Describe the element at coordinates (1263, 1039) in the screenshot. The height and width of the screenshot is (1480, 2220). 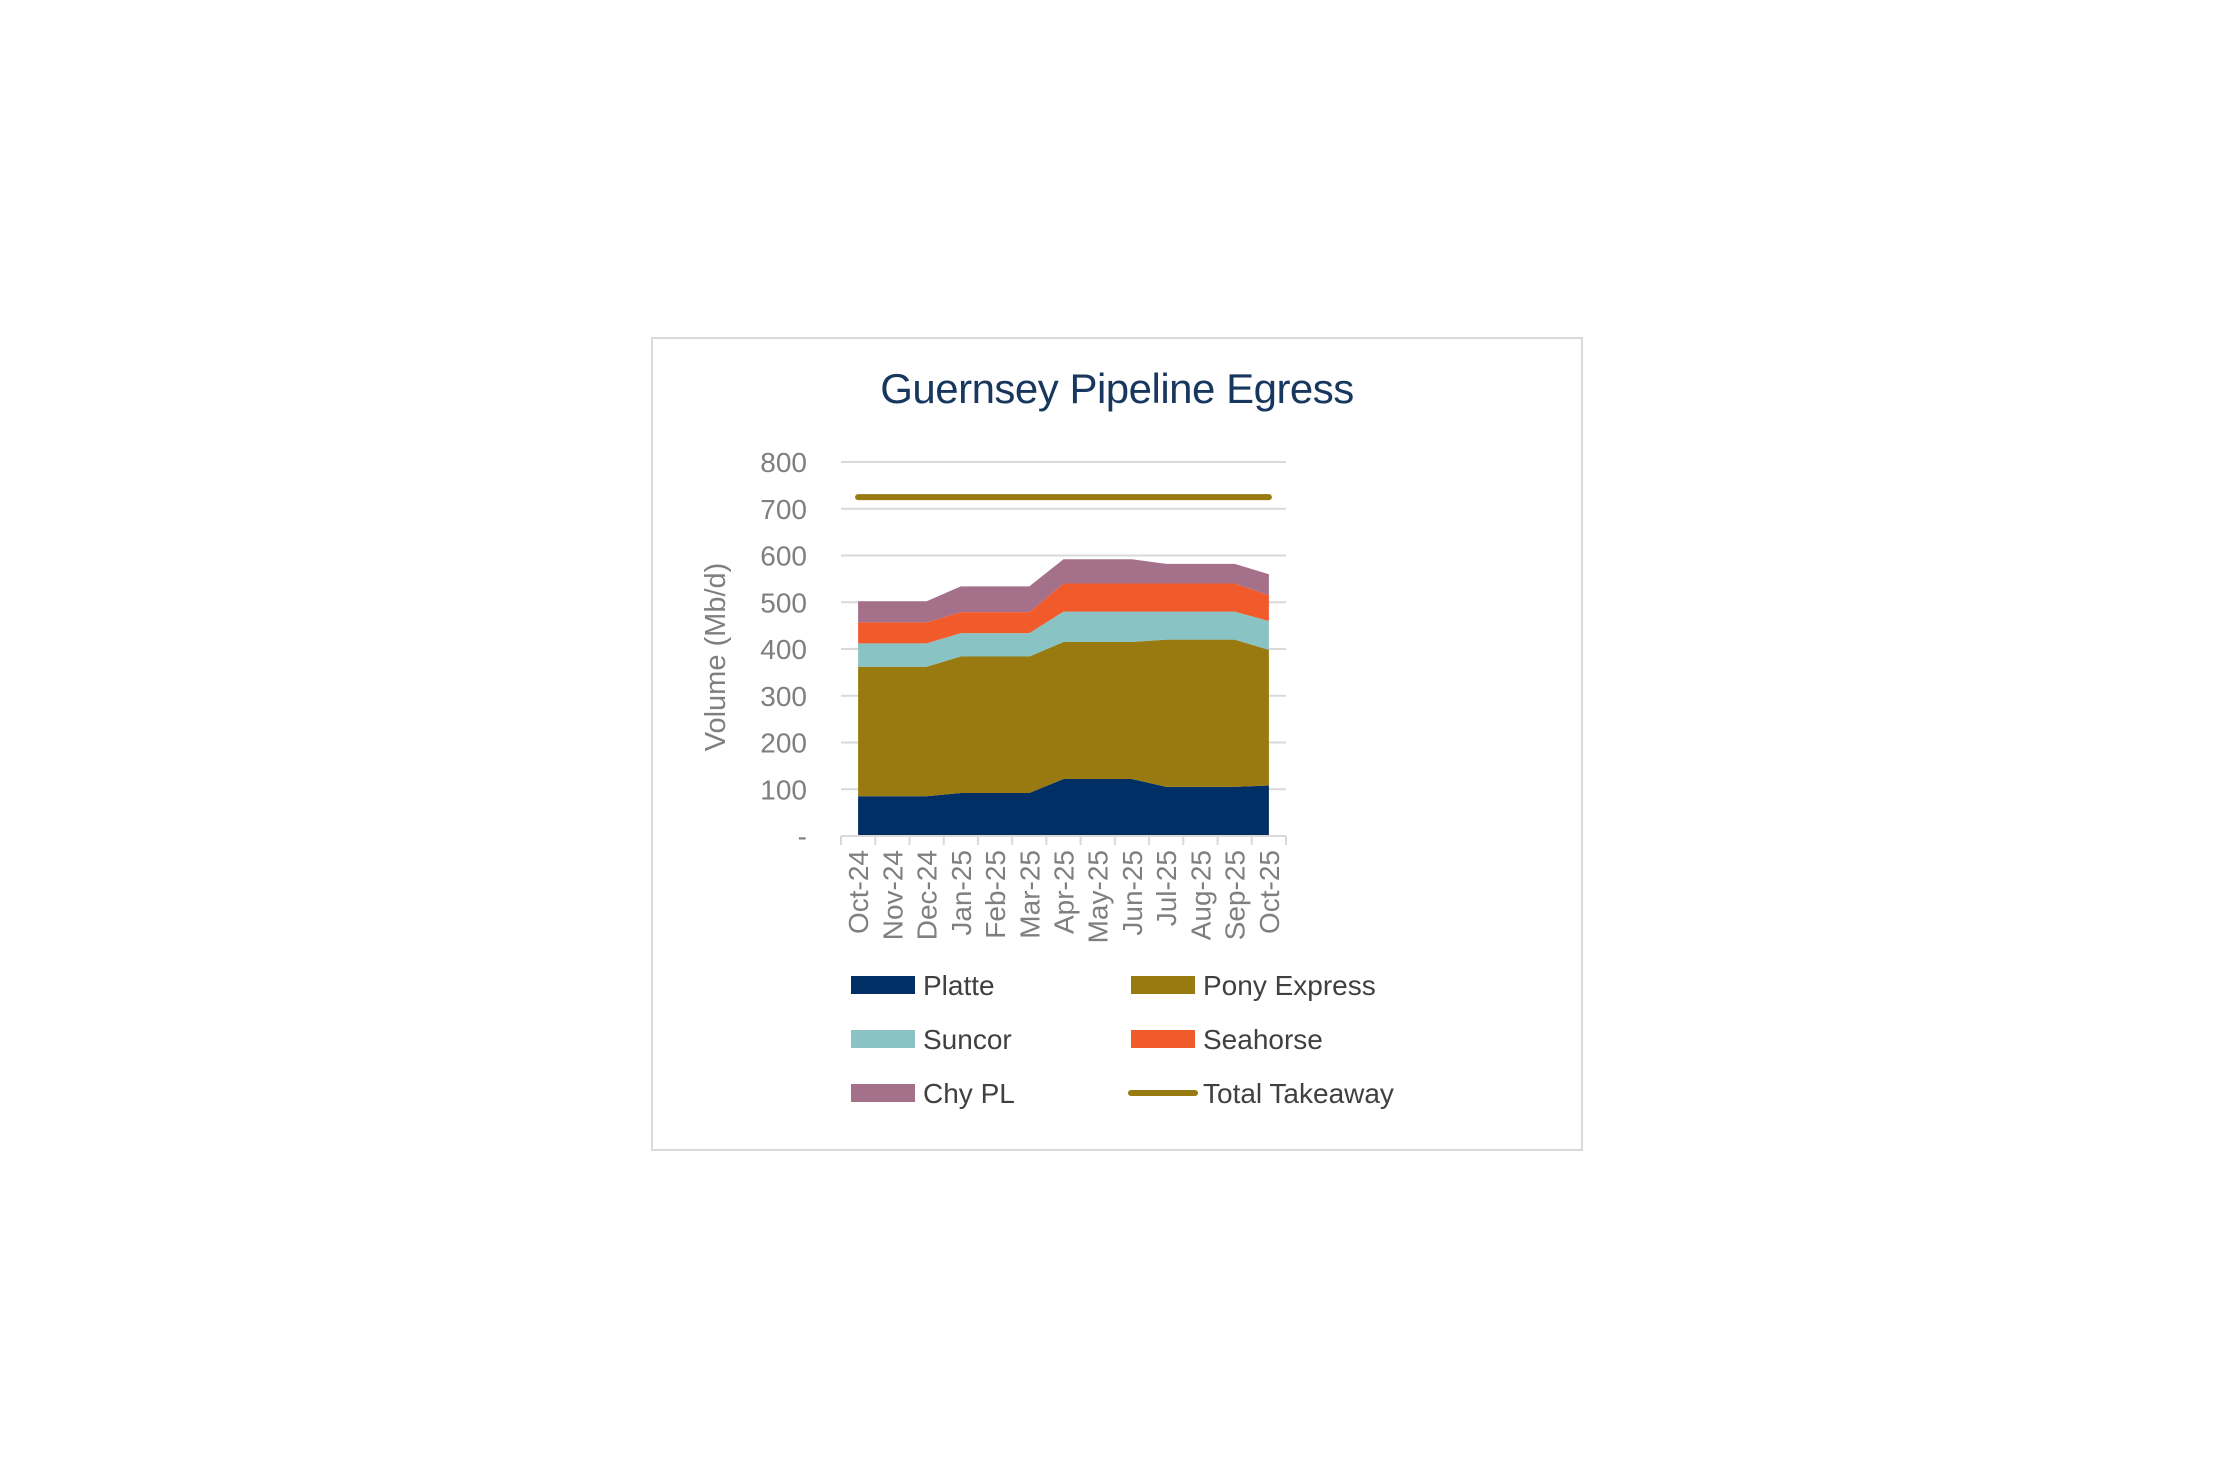
I see `legend-label: Seahorse` at that location.